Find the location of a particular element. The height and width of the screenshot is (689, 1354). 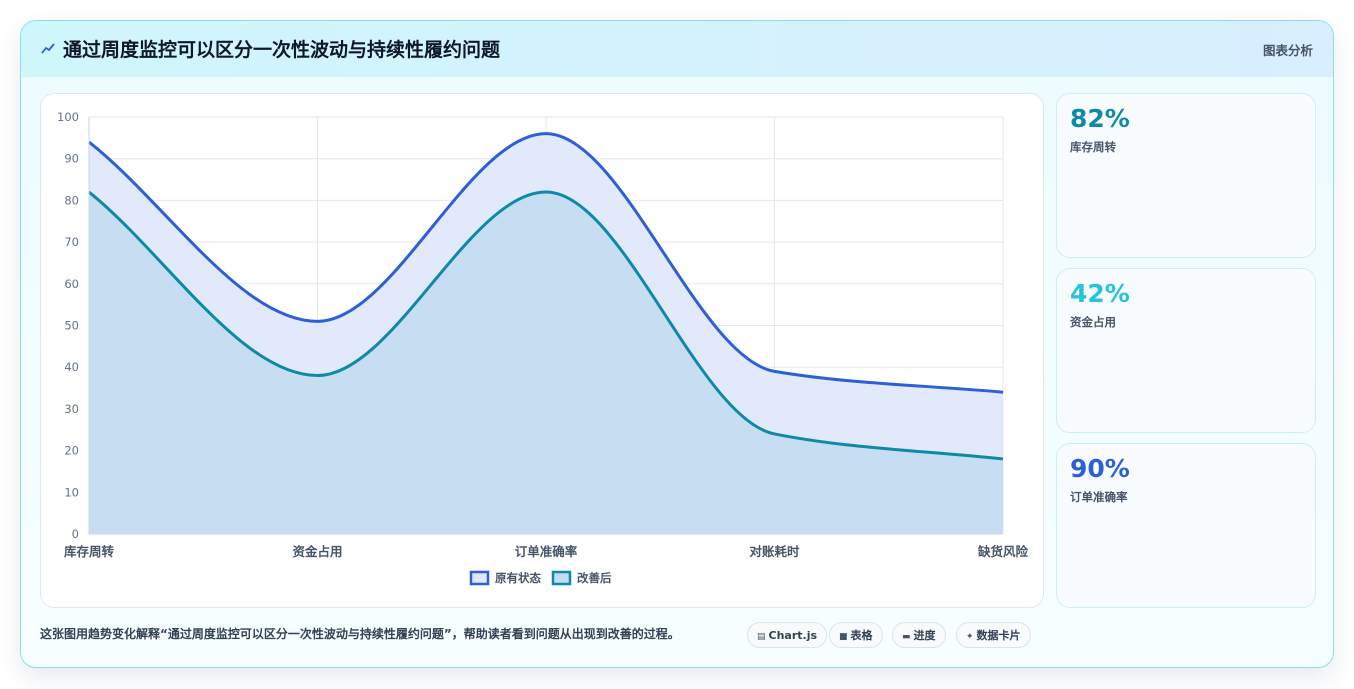

y-tick-label: 0 is located at coordinates (75, 534).